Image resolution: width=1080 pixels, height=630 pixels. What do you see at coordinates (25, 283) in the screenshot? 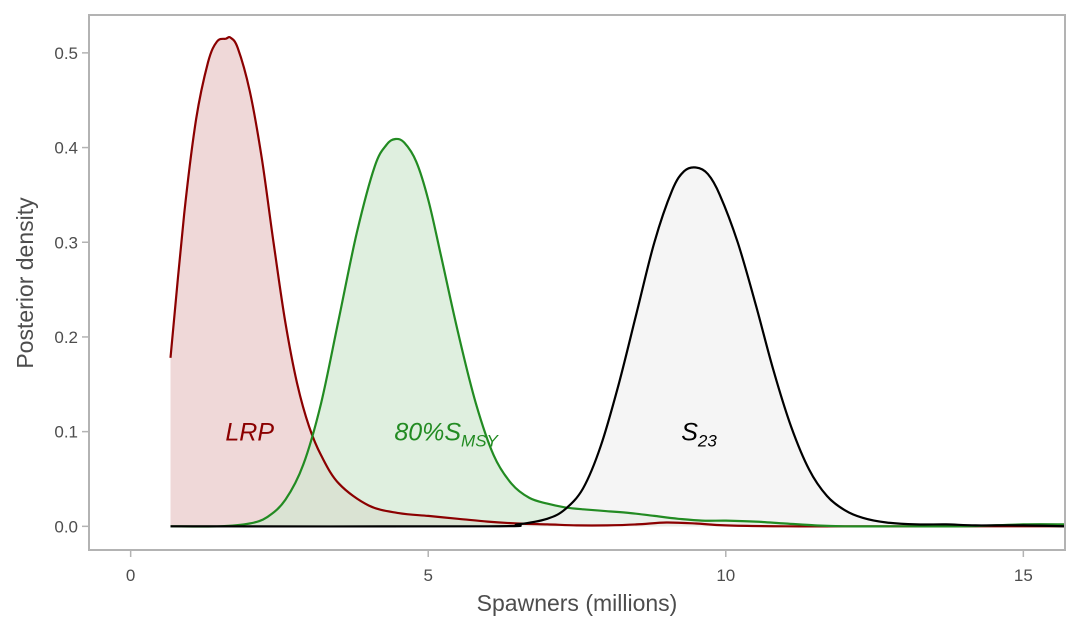
I see `y-axis-title: Posterior density` at bounding box center [25, 283].